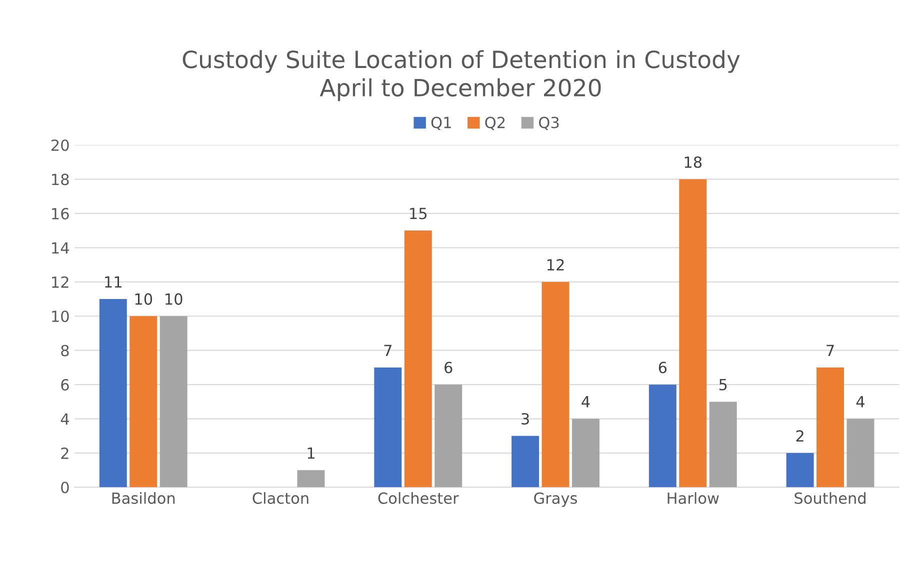 Image resolution: width=922 pixels, height=562 pixels. Describe the element at coordinates (418, 498) in the screenshot. I see `x-tick-label: Colchester` at that location.